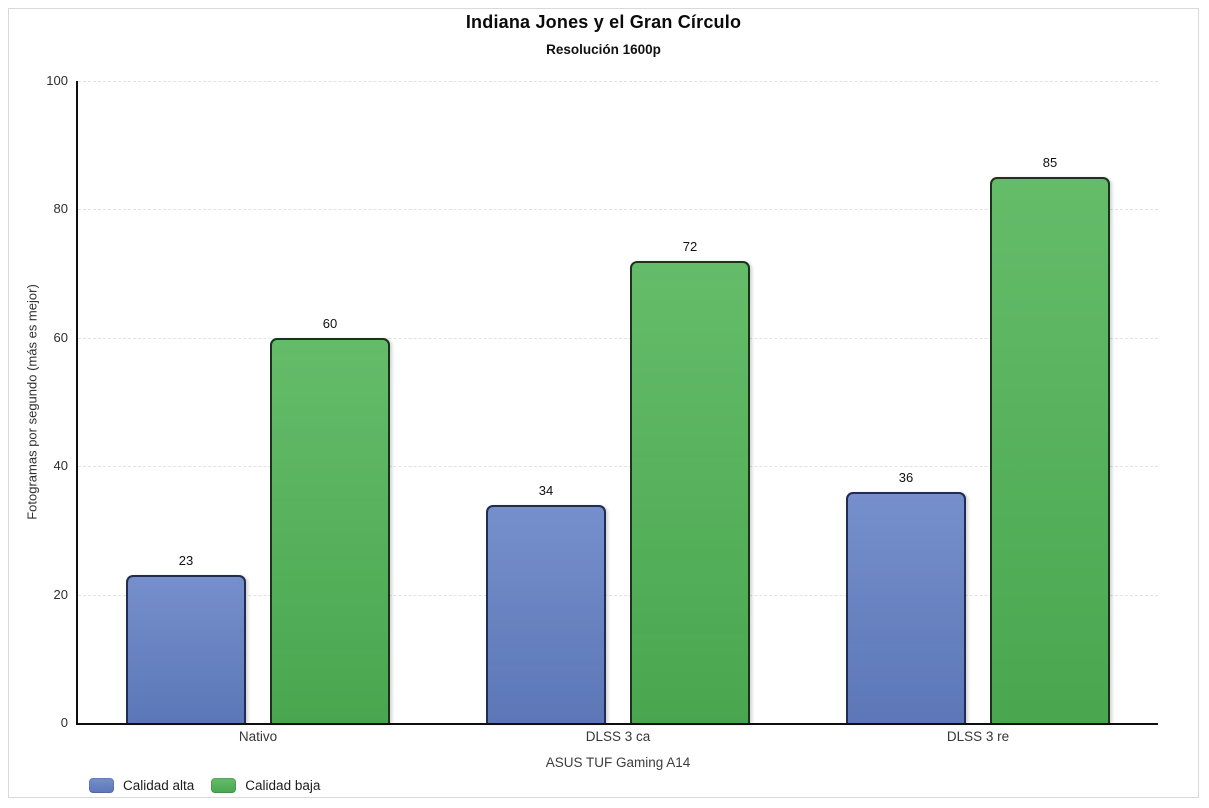 Image resolution: width=1209 pixels, height=808 pixels. What do you see at coordinates (204, 785) in the screenshot?
I see `legend: Calidad alta Calidad baja` at bounding box center [204, 785].